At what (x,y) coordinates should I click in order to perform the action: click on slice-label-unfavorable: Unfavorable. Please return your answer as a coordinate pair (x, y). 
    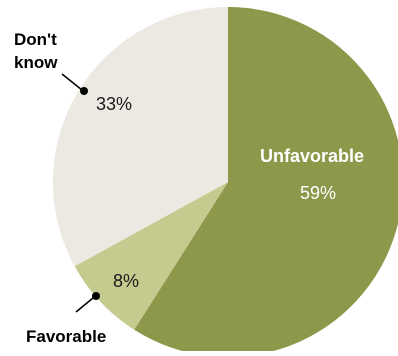
    Looking at the image, I should click on (312, 156).